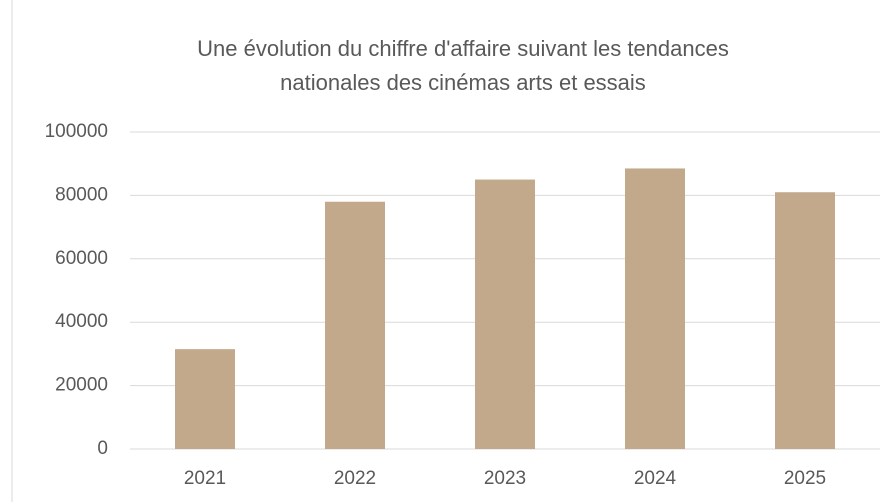  What do you see at coordinates (81, 194) in the screenshot?
I see `y-tick-label: 80000` at bounding box center [81, 194].